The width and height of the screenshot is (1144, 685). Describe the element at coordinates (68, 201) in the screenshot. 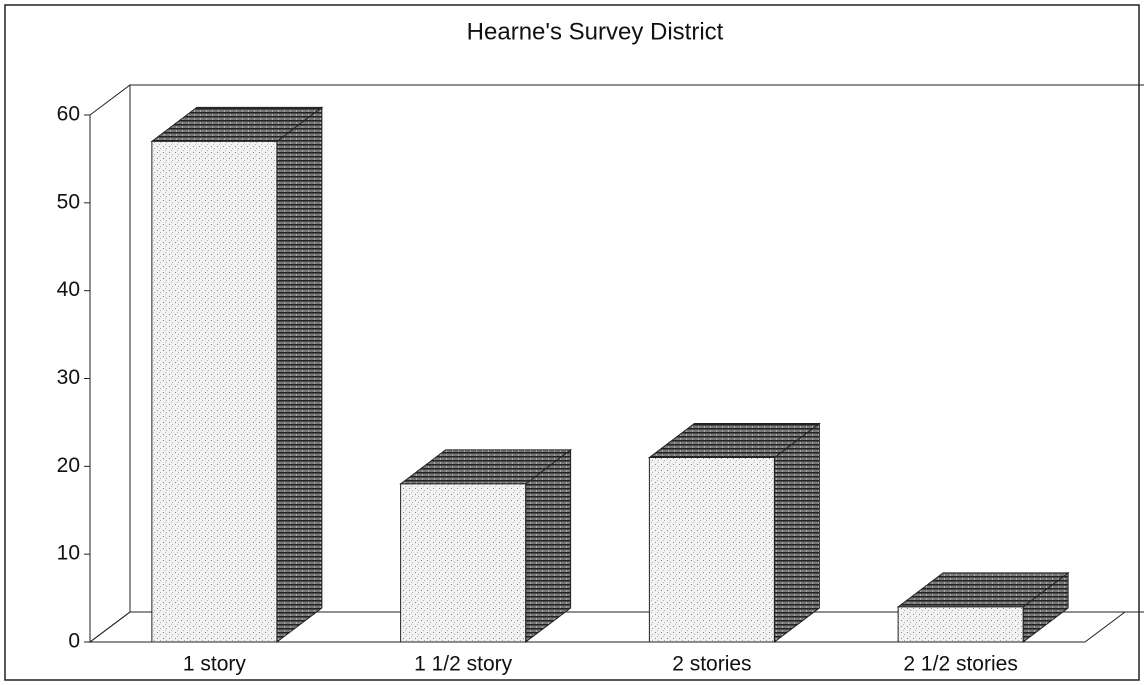

I see `y-tick-label: 50` at that location.